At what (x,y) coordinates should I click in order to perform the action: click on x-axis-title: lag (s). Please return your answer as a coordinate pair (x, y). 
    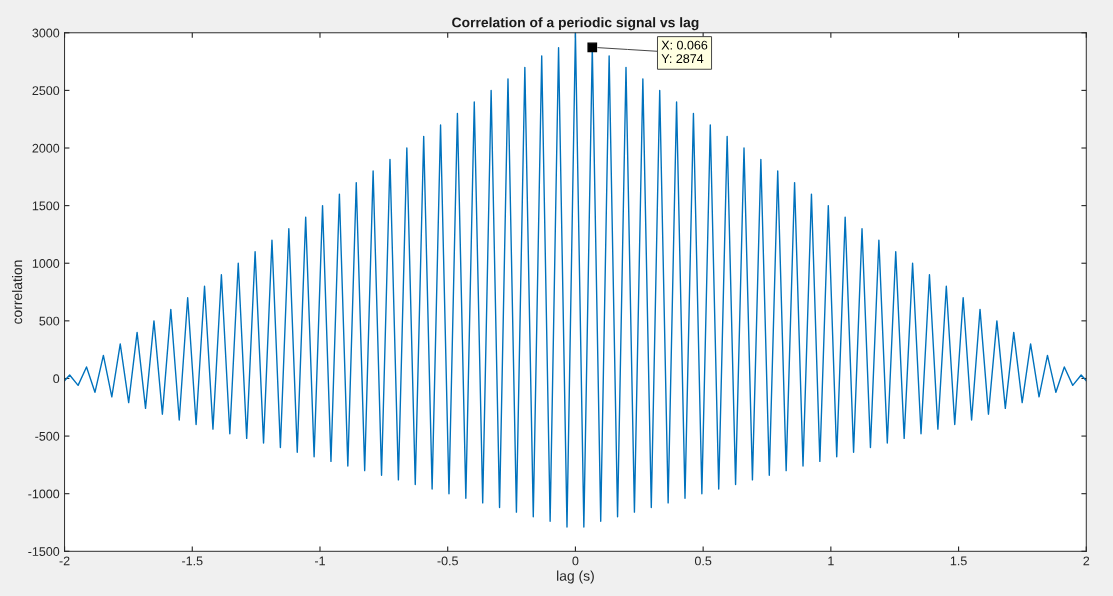
    Looking at the image, I should click on (575, 577).